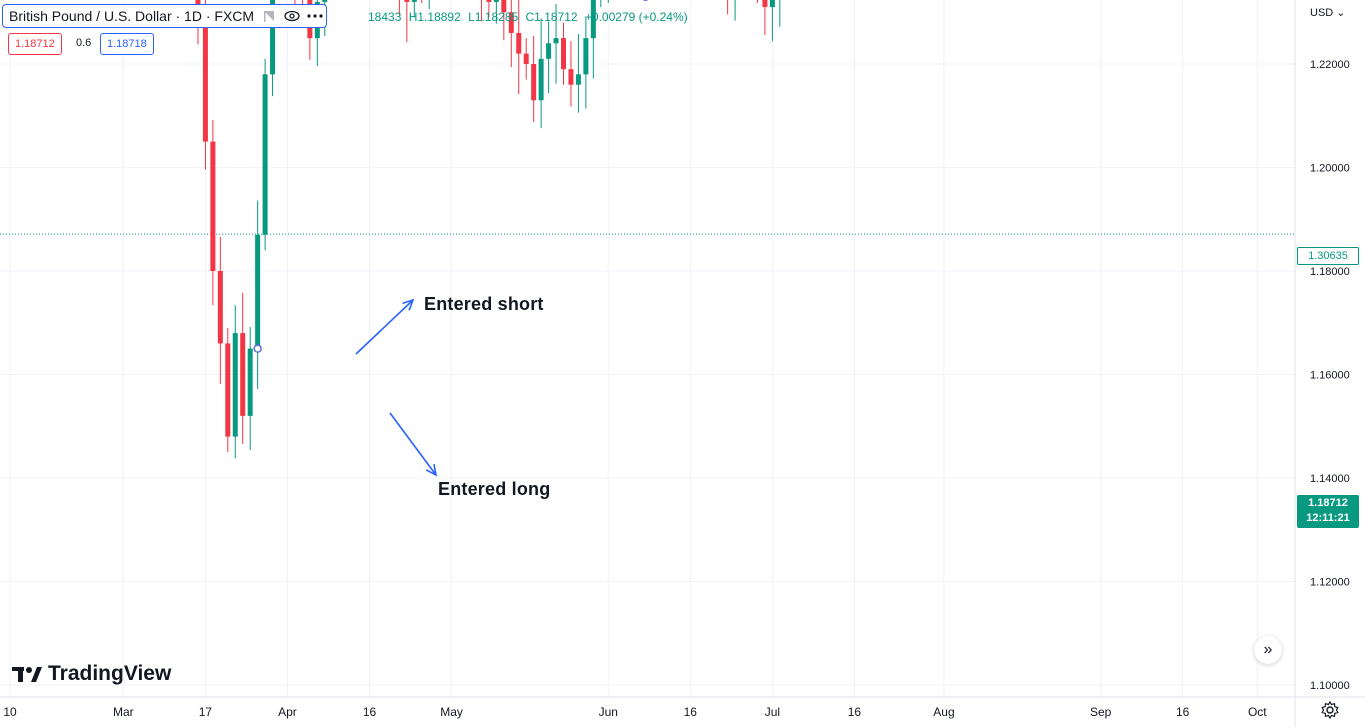 The width and height of the screenshot is (1365, 727). What do you see at coordinates (257, 348) in the screenshot?
I see `trade-marker-icon` at bounding box center [257, 348].